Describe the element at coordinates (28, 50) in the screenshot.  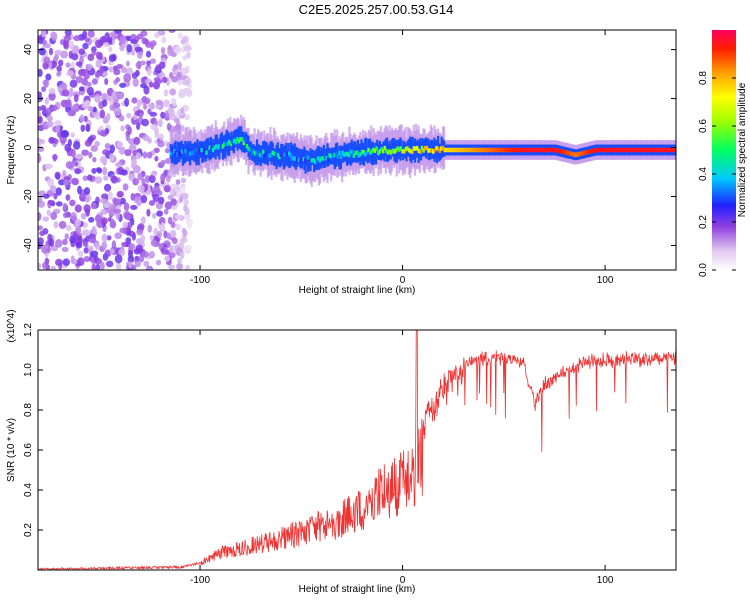
I see `heatmap-y-tick-label: 40` at that location.